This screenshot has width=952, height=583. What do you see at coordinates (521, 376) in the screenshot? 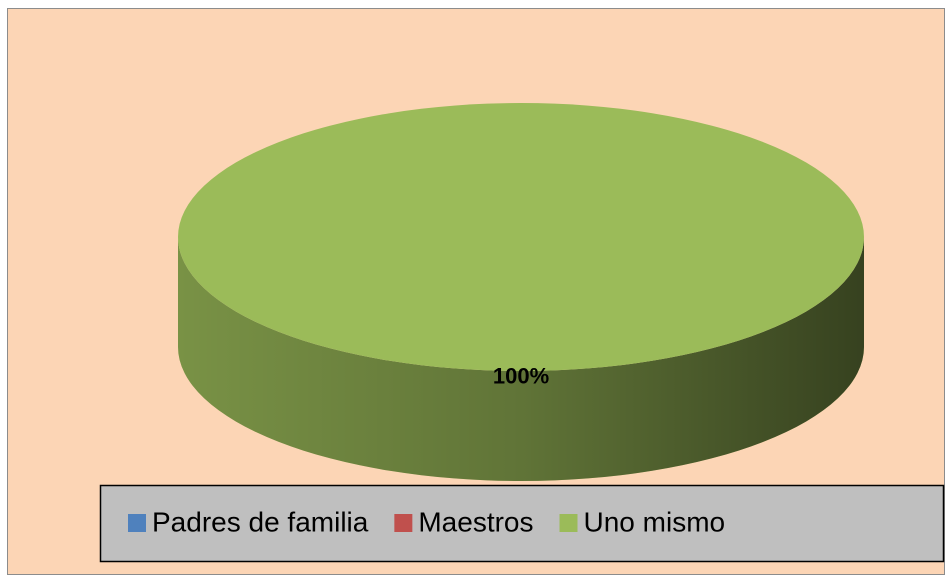
I see `data-label: 100%` at bounding box center [521, 376].